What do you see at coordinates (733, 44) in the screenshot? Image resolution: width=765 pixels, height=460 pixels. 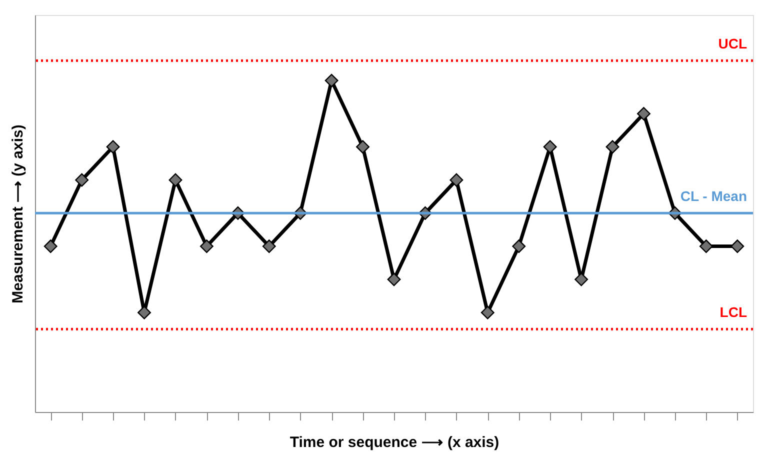 I see `ref-line-label: UCL` at bounding box center [733, 44].